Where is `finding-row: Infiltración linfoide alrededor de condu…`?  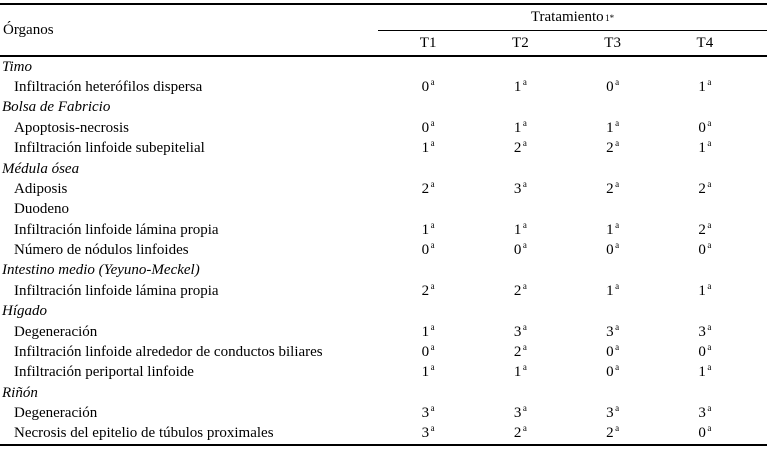 finding-row: Infiltración linfoide alrededor de condu… is located at coordinates (383, 352).